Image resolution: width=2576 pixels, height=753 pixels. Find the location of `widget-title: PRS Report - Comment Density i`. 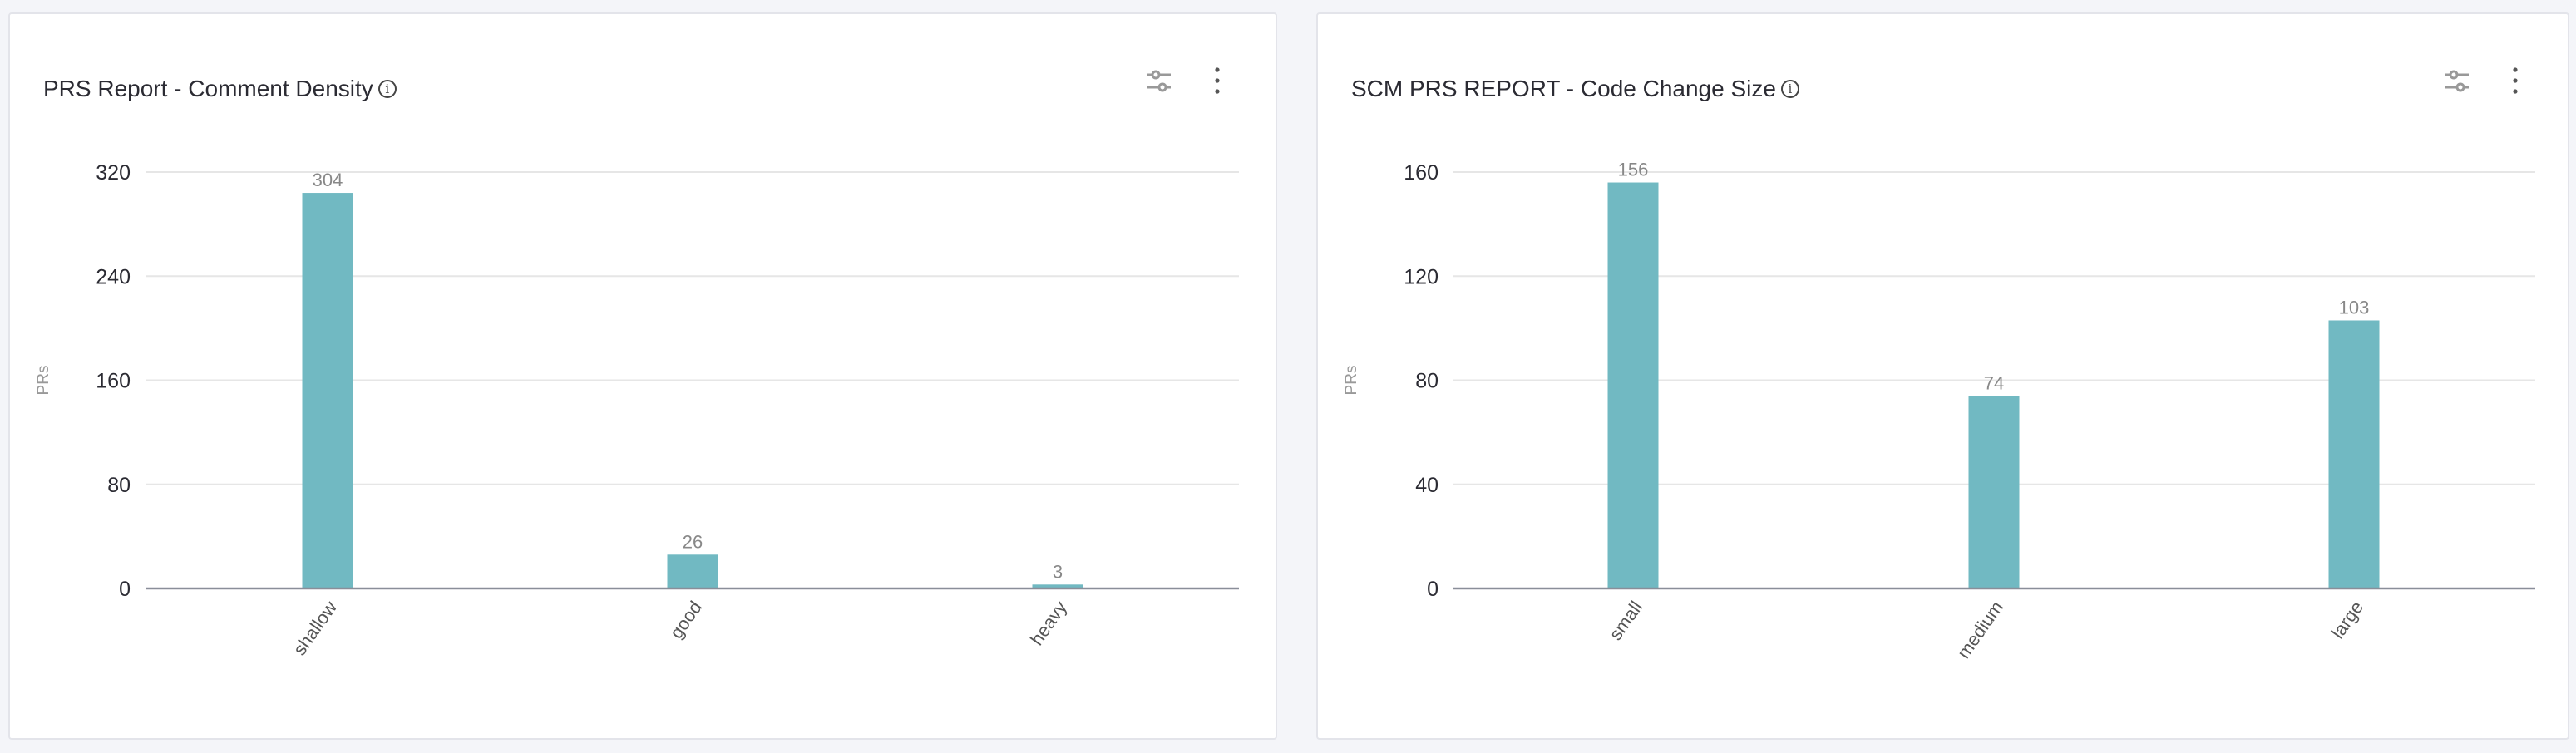

widget-title: PRS Report - Comment Density i is located at coordinates (220, 89).